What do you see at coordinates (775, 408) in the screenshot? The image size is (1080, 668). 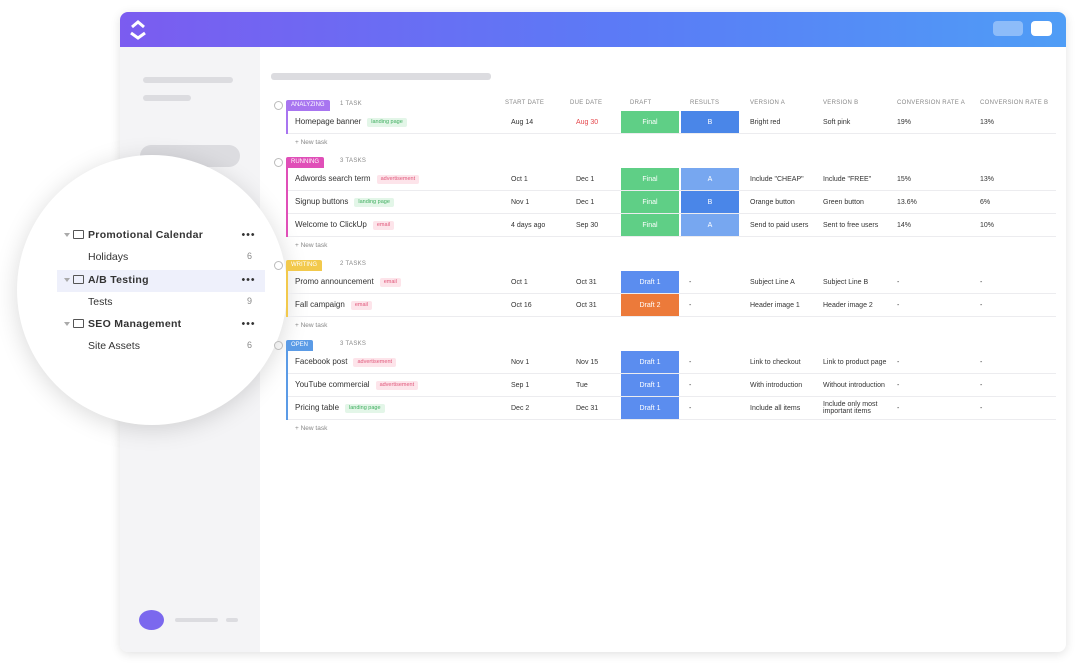 I see `version-a: Include all items` at bounding box center [775, 408].